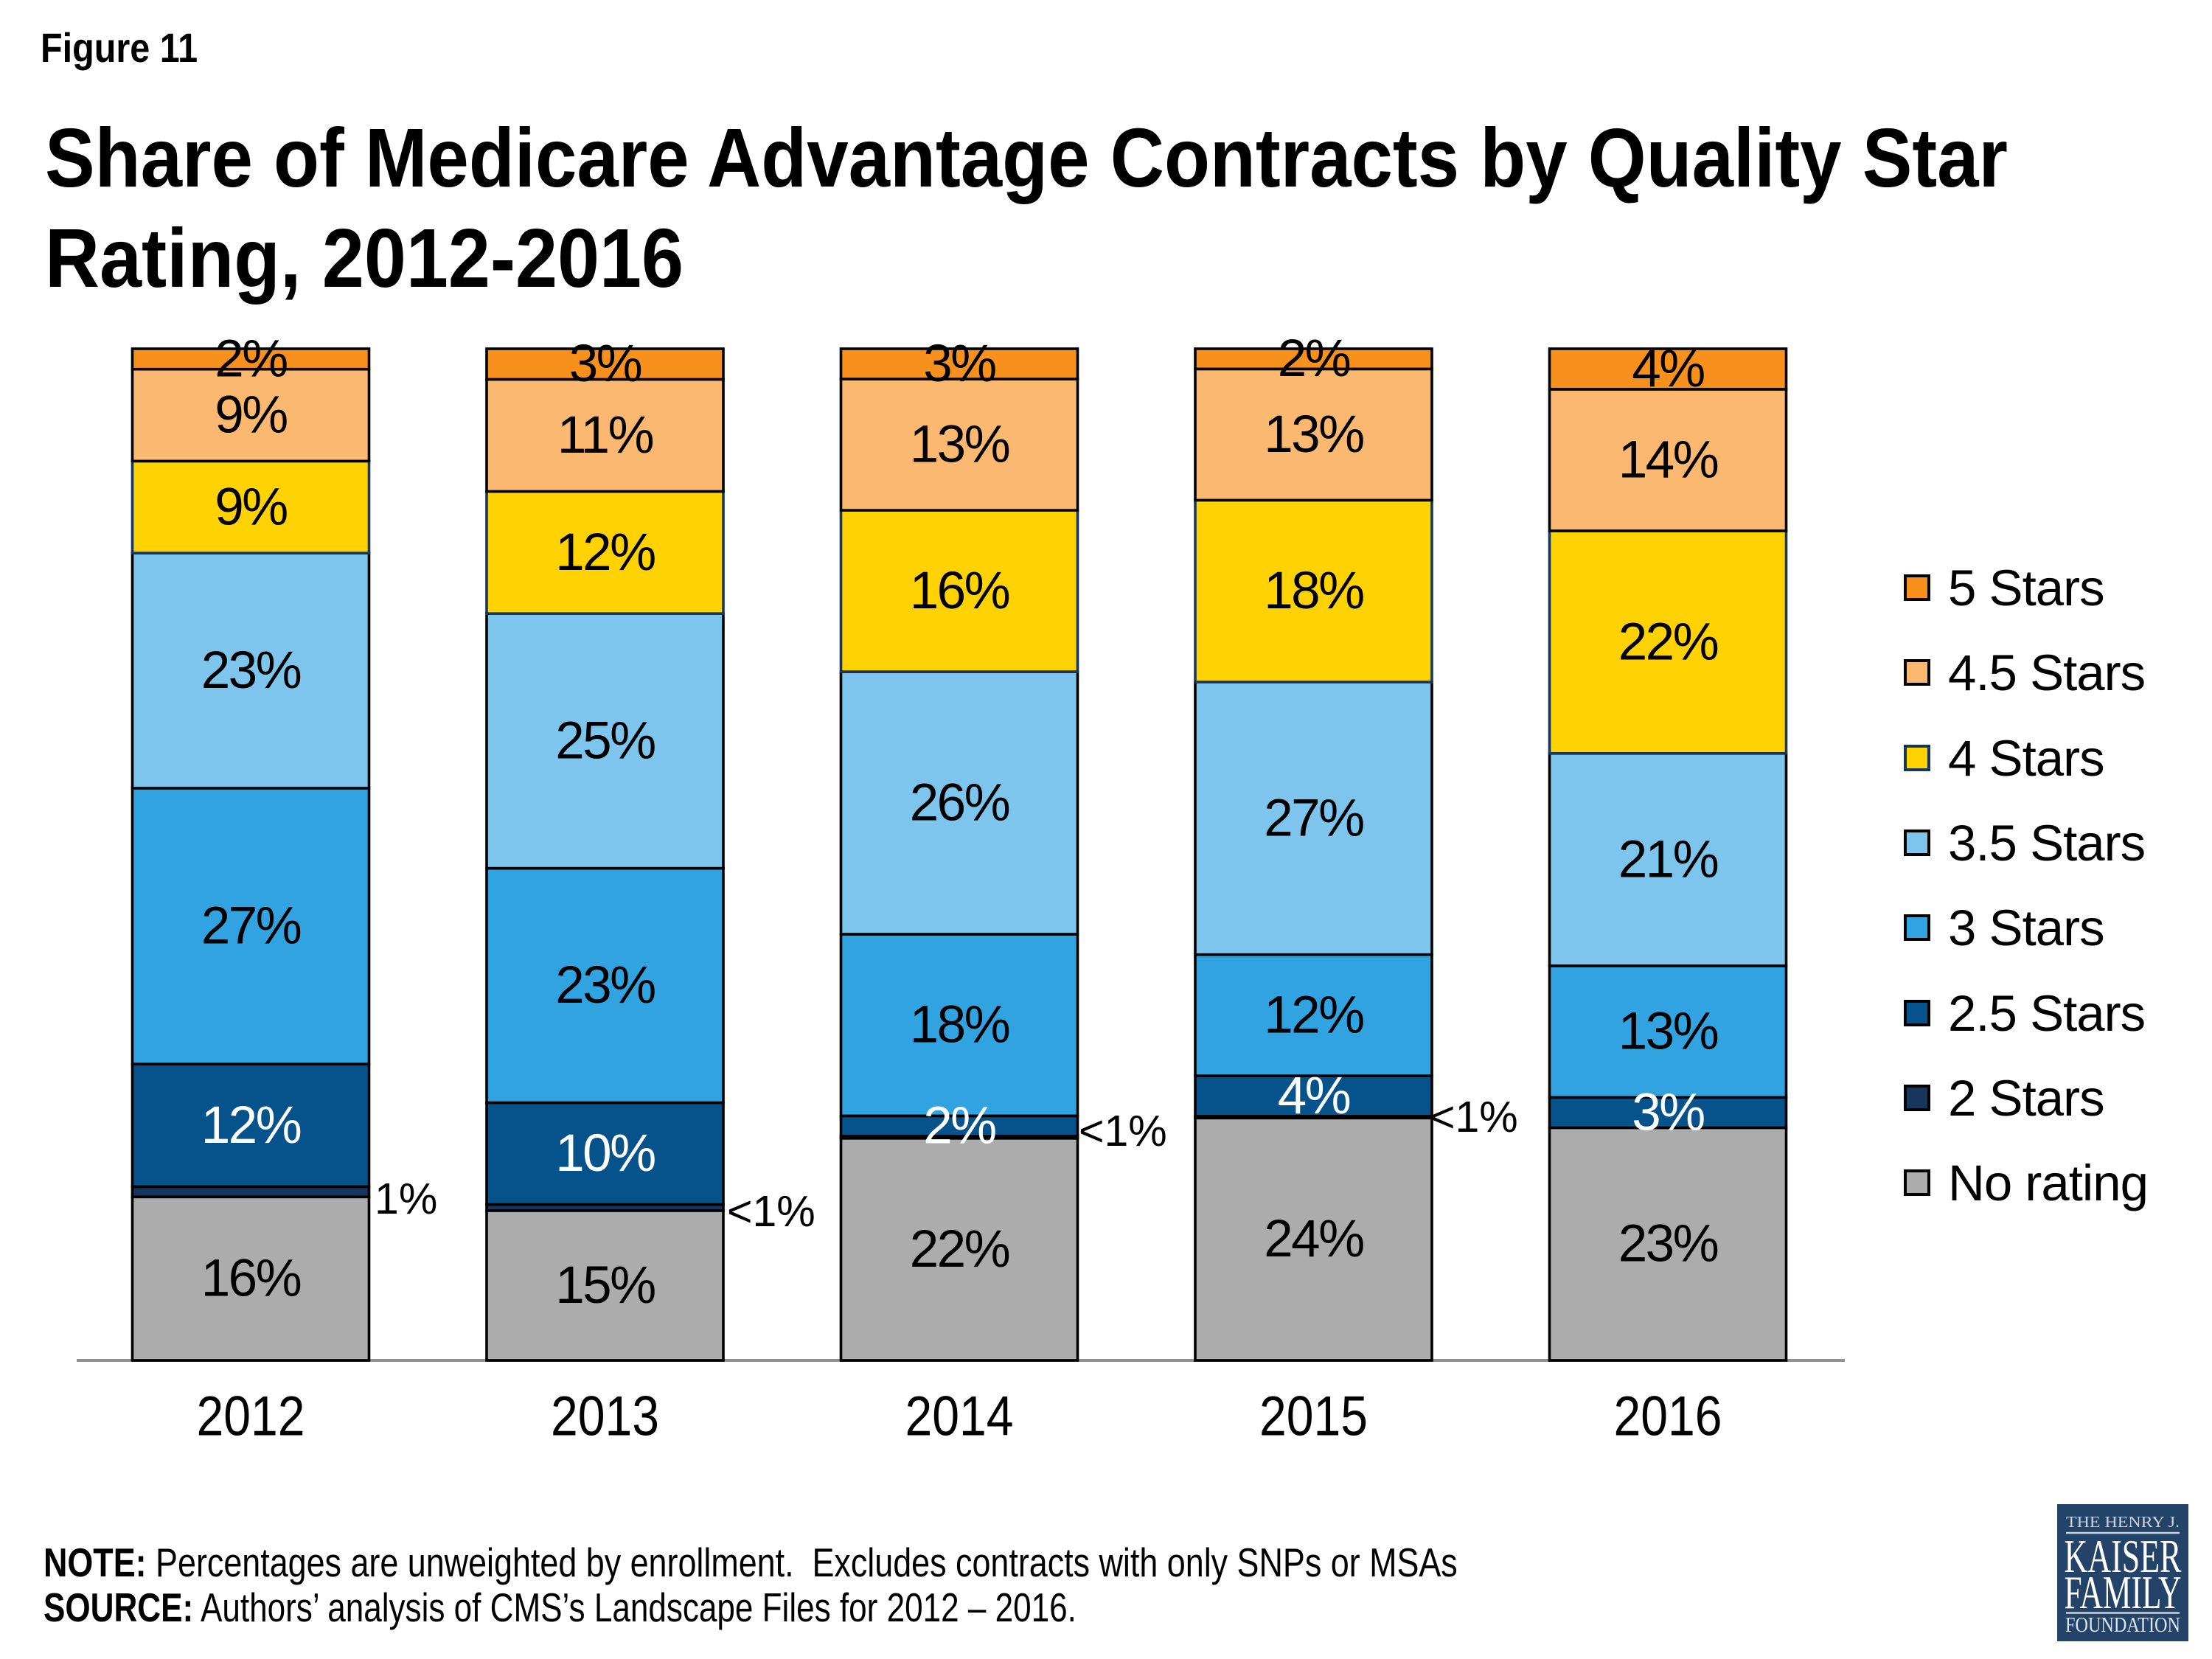 The width and height of the screenshot is (2212, 1659). What do you see at coordinates (605, 741) in the screenshot?
I see `svg-text: 25%` at bounding box center [605, 741].